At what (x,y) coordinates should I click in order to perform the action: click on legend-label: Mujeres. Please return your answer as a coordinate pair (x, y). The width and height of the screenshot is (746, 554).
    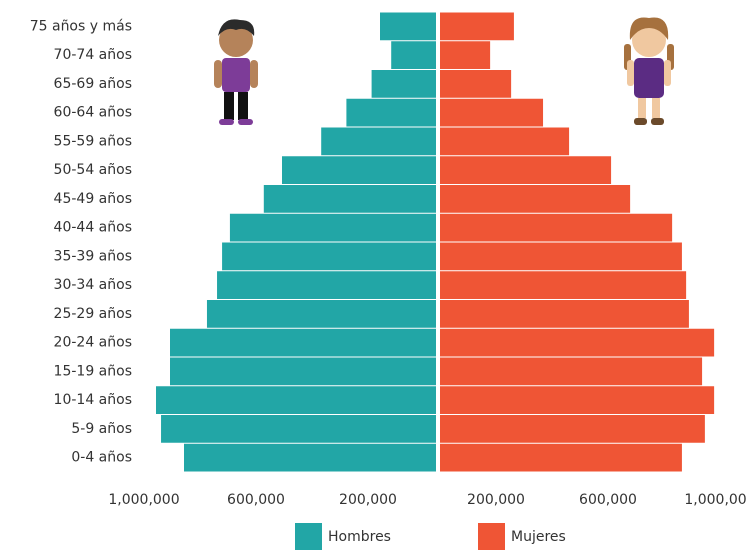
    Looking at the image, I should click on (538, 537).